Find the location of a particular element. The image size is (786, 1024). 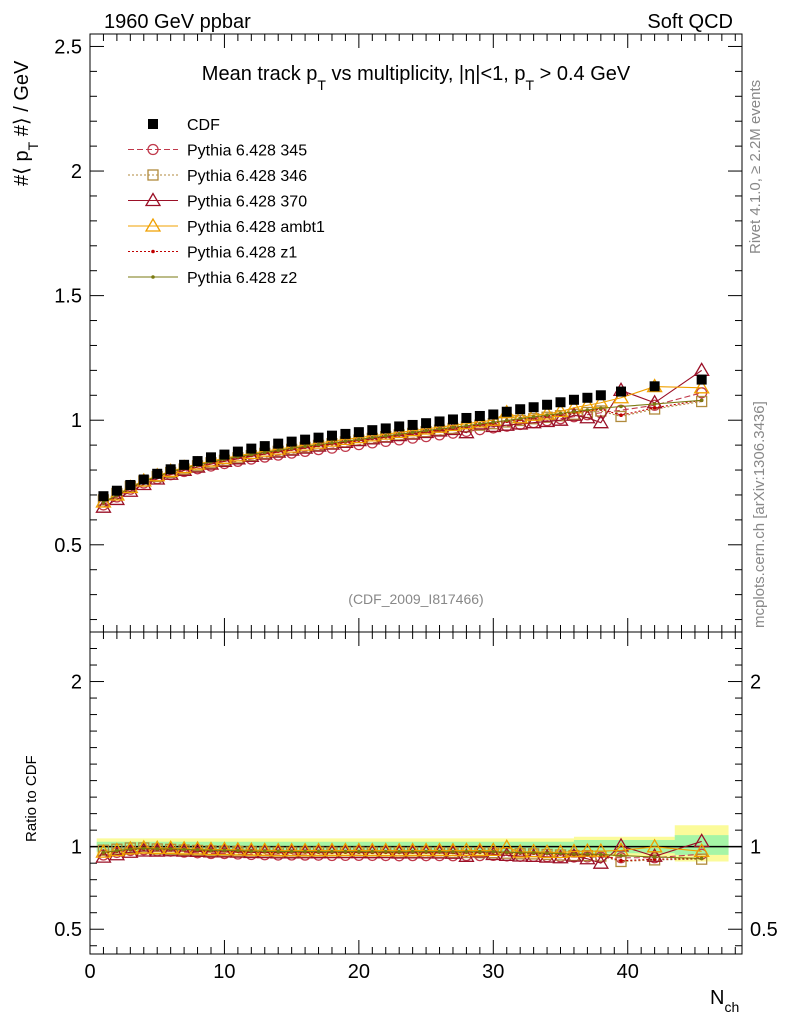

legend-marker-z1 is located at coordinates (153, 251).